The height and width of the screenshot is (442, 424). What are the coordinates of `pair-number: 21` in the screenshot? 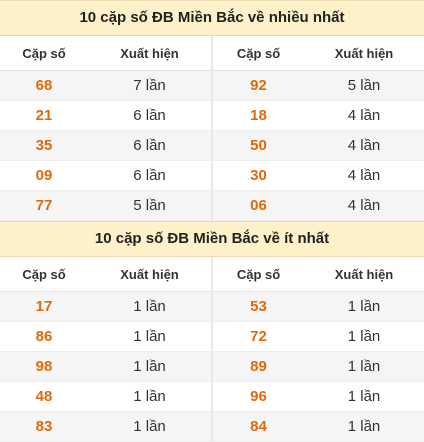 It's located at (44, 115).